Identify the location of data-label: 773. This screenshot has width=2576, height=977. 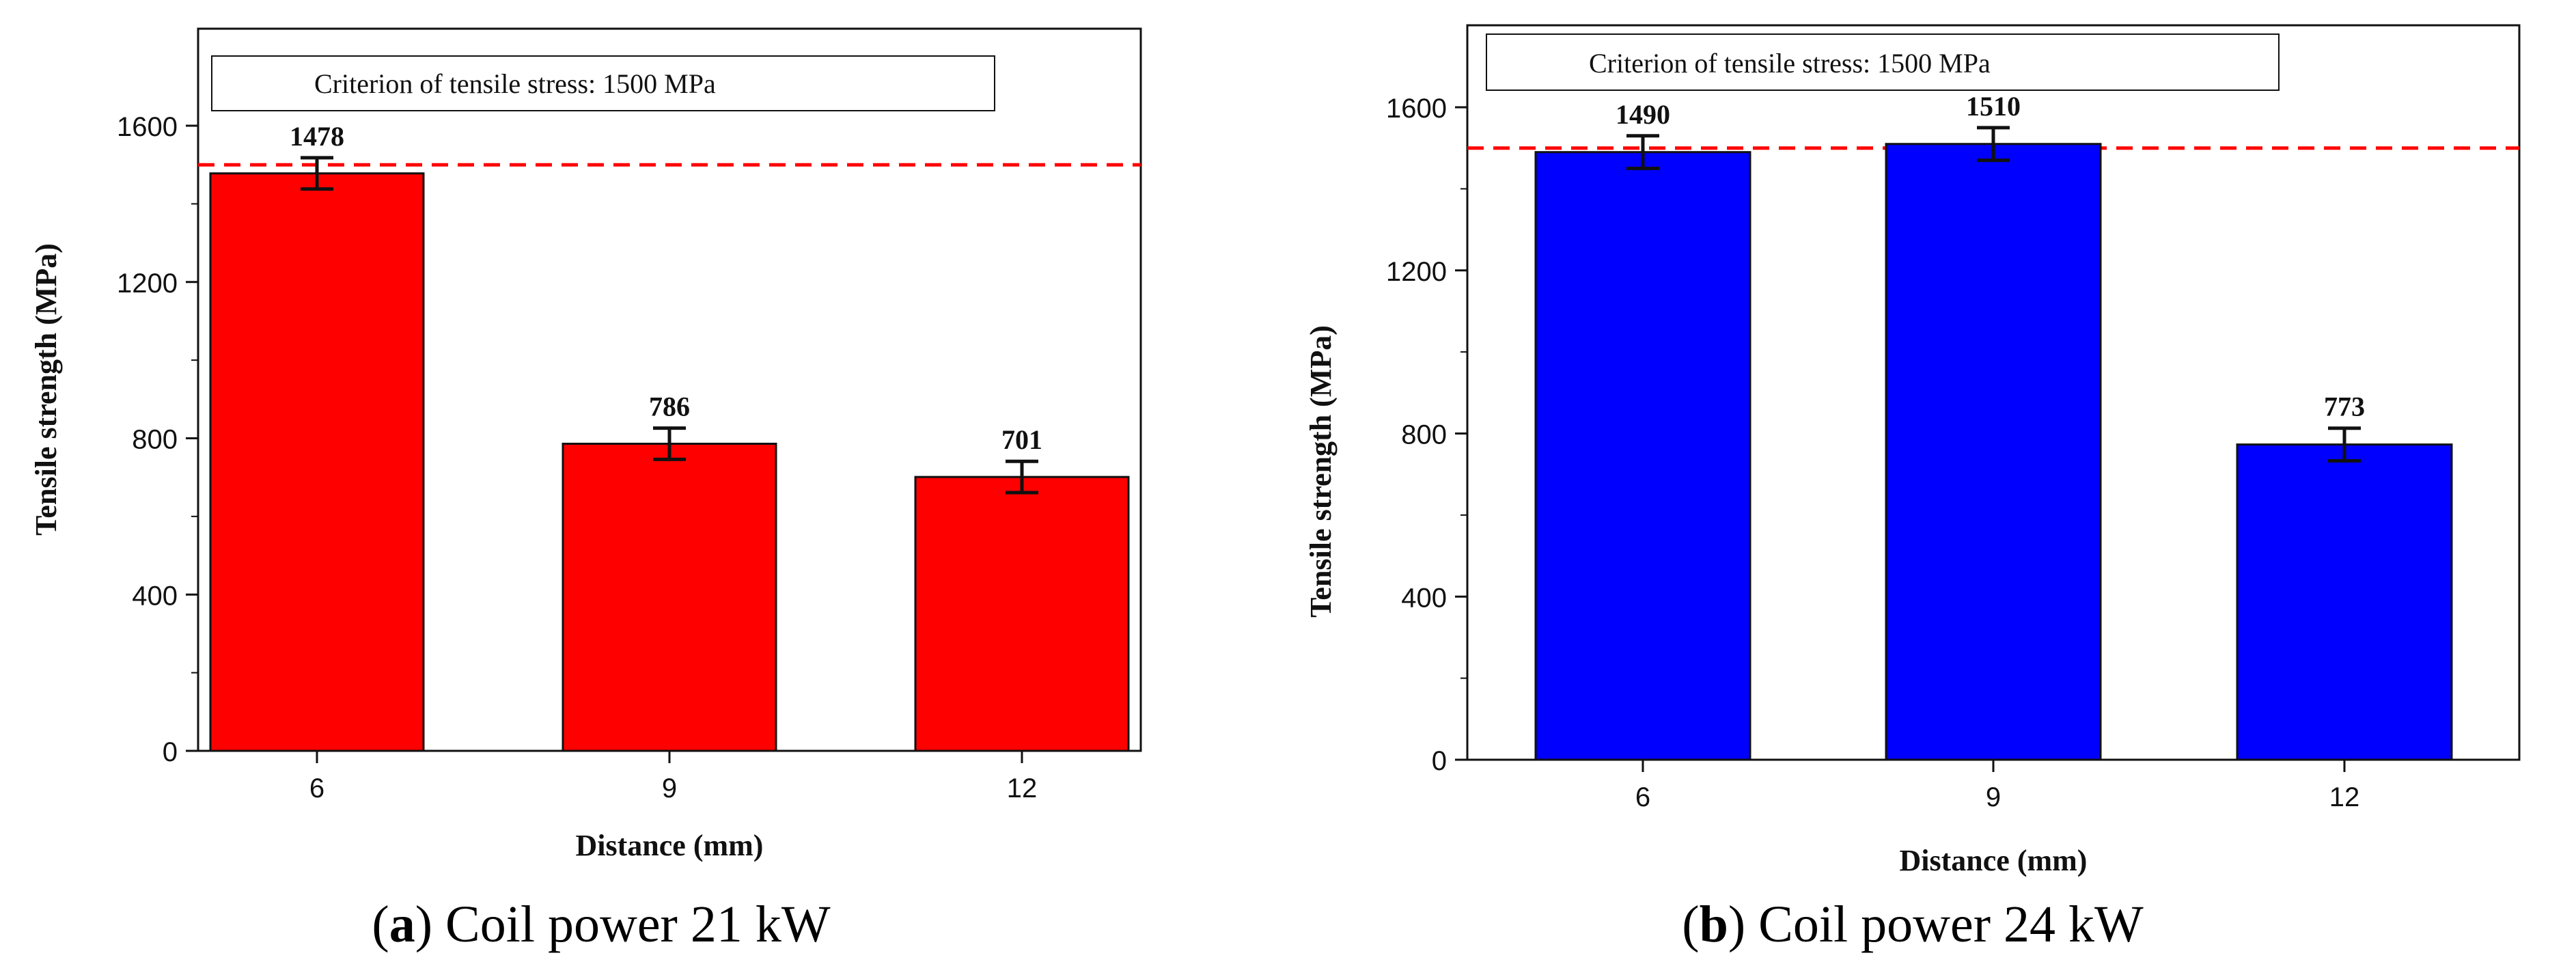
(2345, 406).